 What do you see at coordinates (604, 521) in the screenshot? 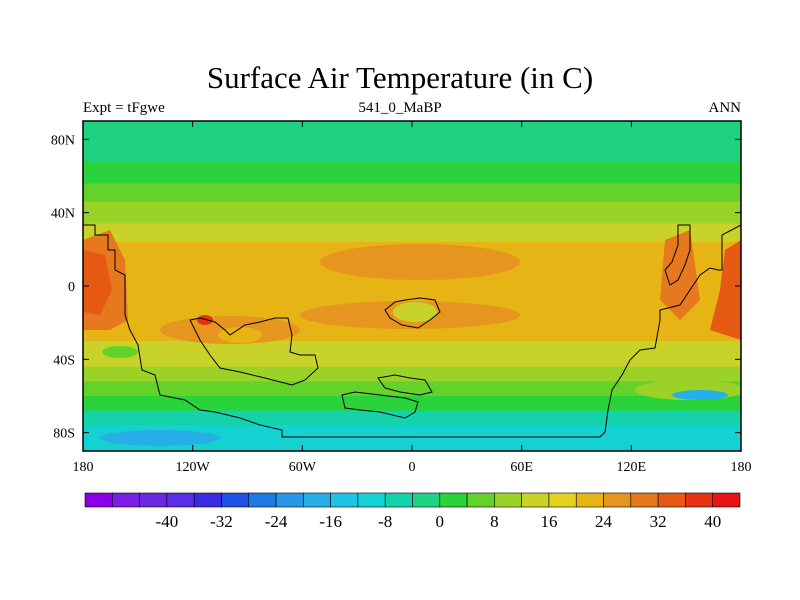
I see `colorbar-label: 24` at bounding box center [604, 521].